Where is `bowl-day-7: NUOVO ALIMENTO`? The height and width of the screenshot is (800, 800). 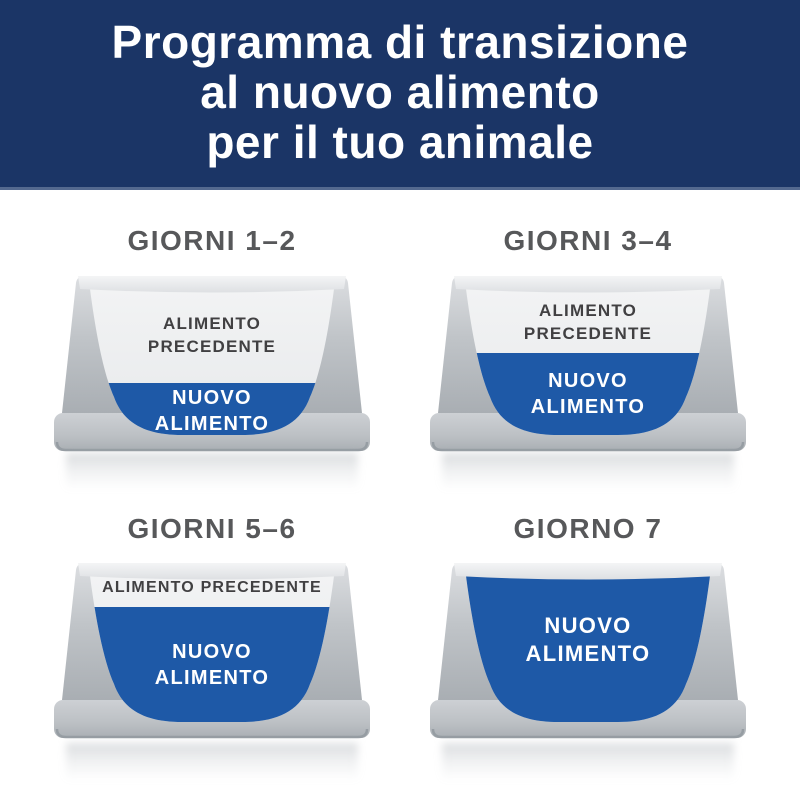
bowl-day-7: NUOVO ALIMENTO is located at coordinates (588, 652).